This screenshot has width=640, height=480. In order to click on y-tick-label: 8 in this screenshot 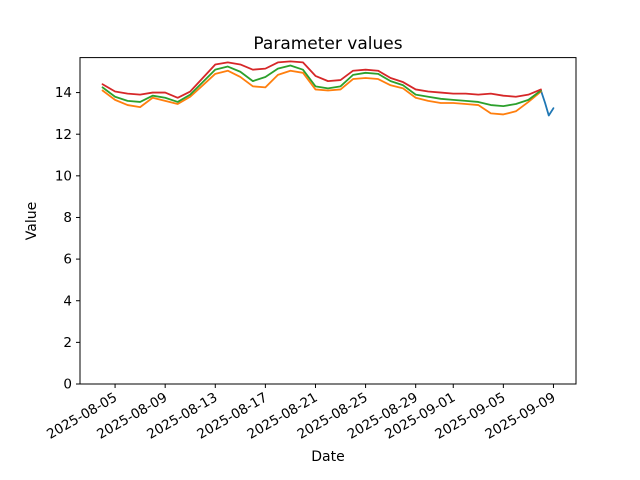, I will do `click(67, 218)`.